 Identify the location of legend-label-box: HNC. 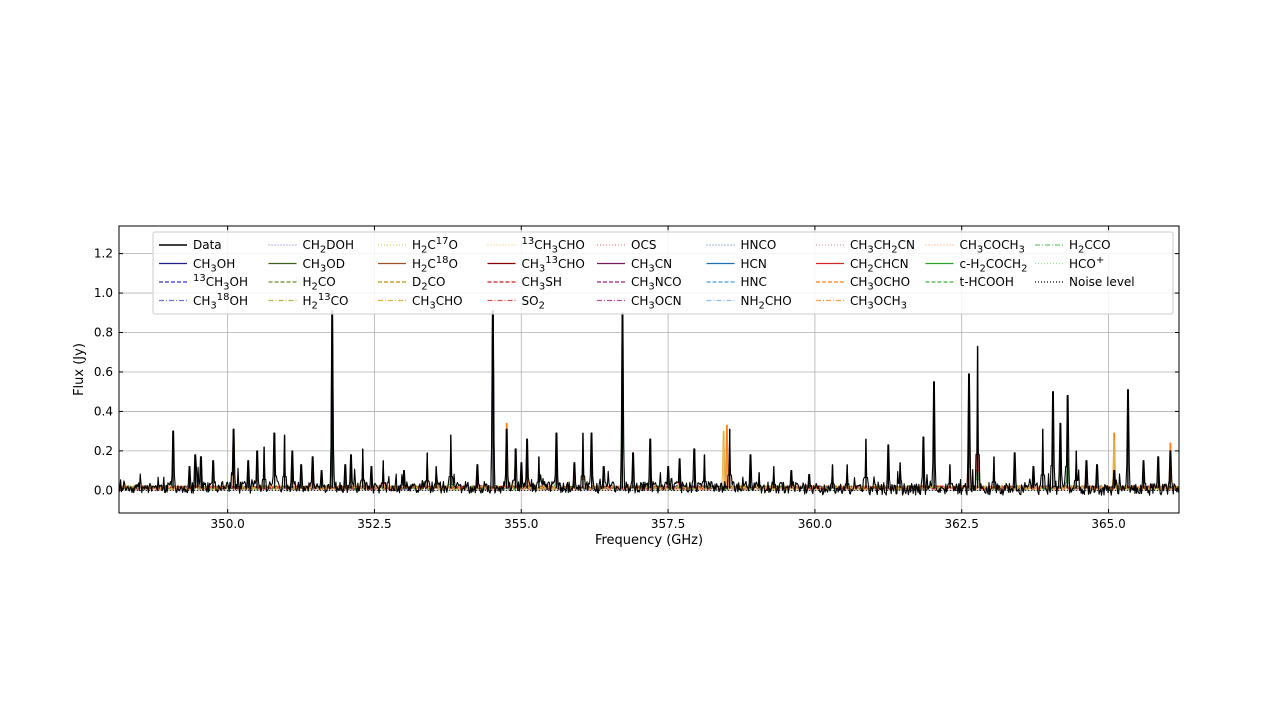
(753, 282).